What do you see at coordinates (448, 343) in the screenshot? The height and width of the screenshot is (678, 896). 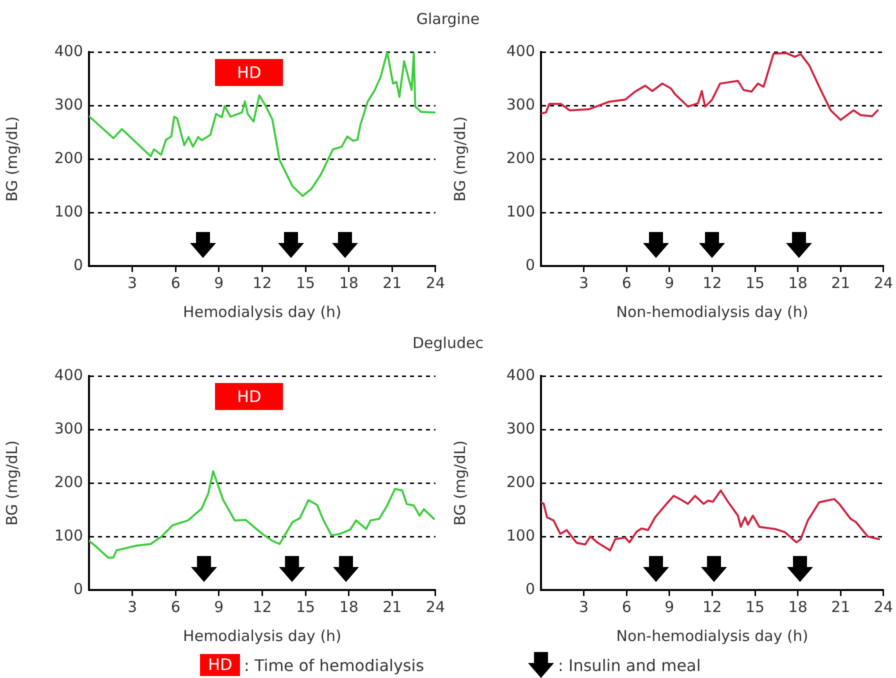 I see `chart-title: Degludec` at bounding box center [448, 343].